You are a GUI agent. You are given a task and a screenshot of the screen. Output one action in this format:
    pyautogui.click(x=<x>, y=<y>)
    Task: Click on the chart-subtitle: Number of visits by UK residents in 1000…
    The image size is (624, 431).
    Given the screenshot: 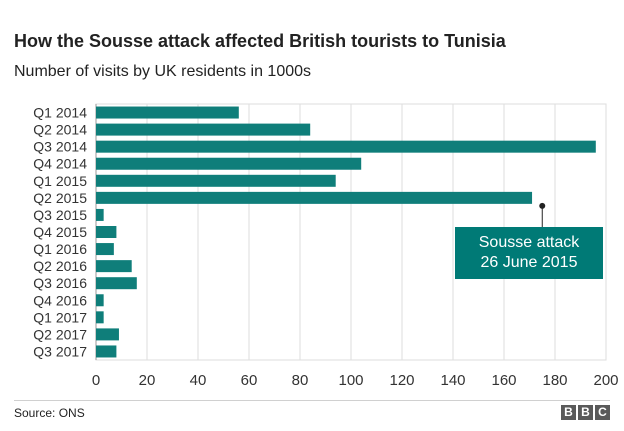 What is the action you would take?
    pyautogui.click(x=163, y=71)
    